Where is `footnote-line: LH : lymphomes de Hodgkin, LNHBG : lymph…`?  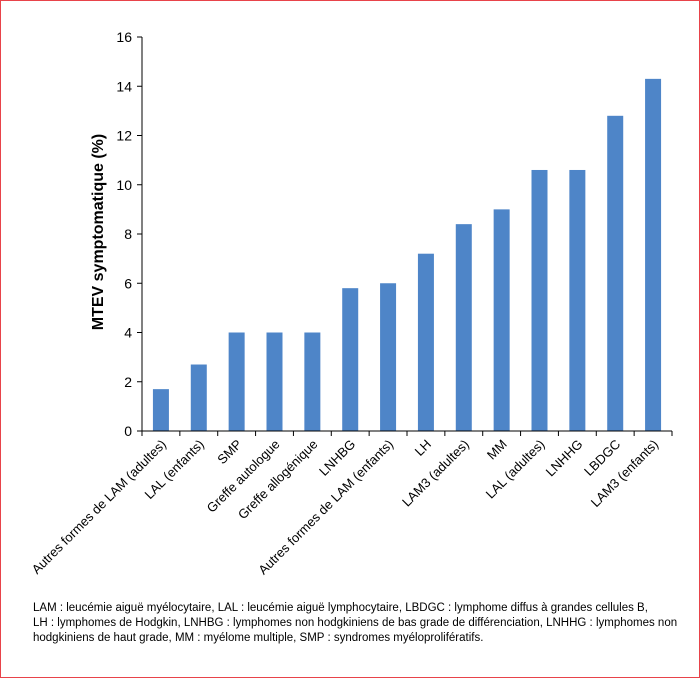 footnote-line: LH : lymphomes de Hodgkin, LNHBG : lymph… is located at coordinates (355, 623).